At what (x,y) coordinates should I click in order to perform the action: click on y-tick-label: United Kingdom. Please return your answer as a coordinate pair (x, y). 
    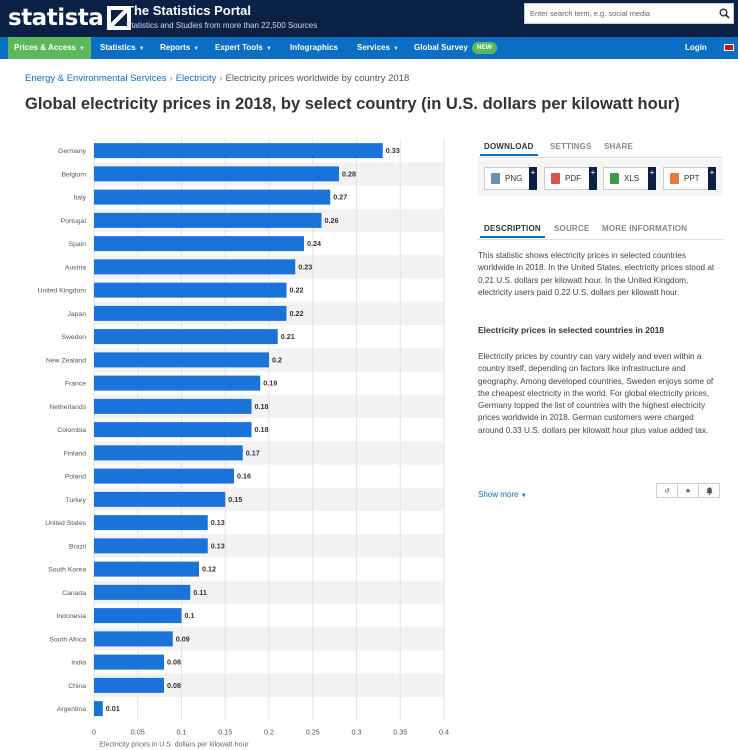
    Looking at the image, I should click on (62, 291).